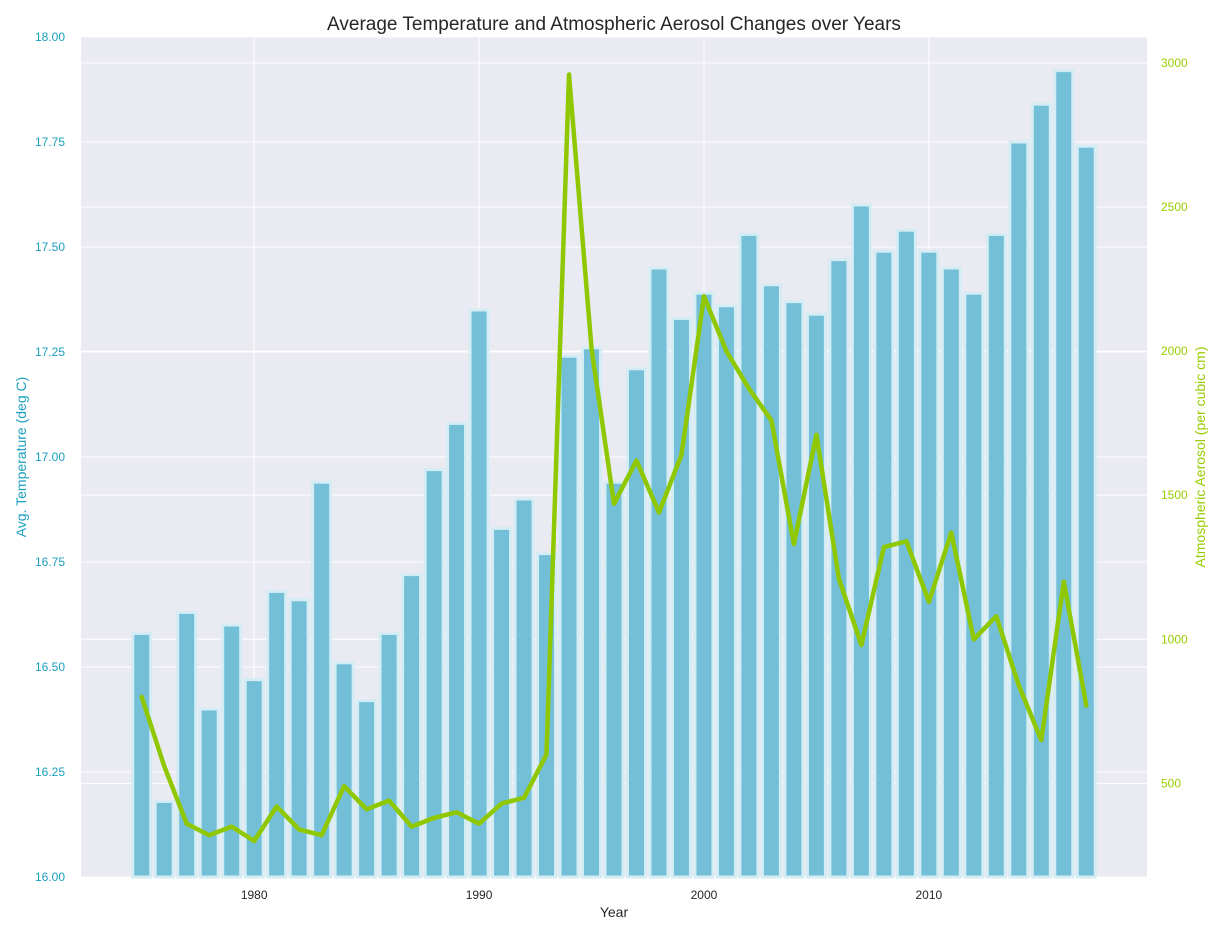  Describe the element at coordinates (1174, 207) in the screenshot. I see `right-tick-label: 2500` at that location.